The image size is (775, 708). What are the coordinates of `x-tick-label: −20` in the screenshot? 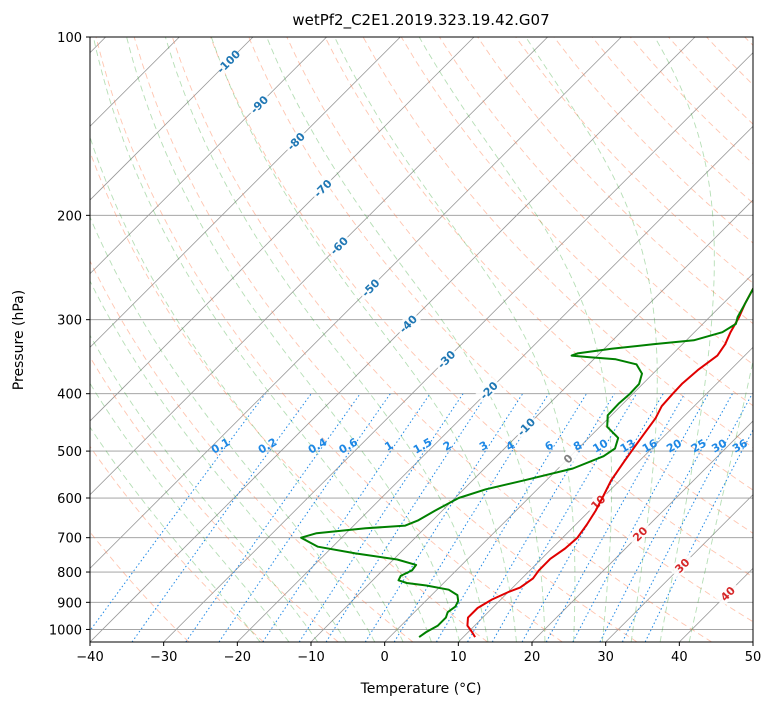 It's located at (237, 657).